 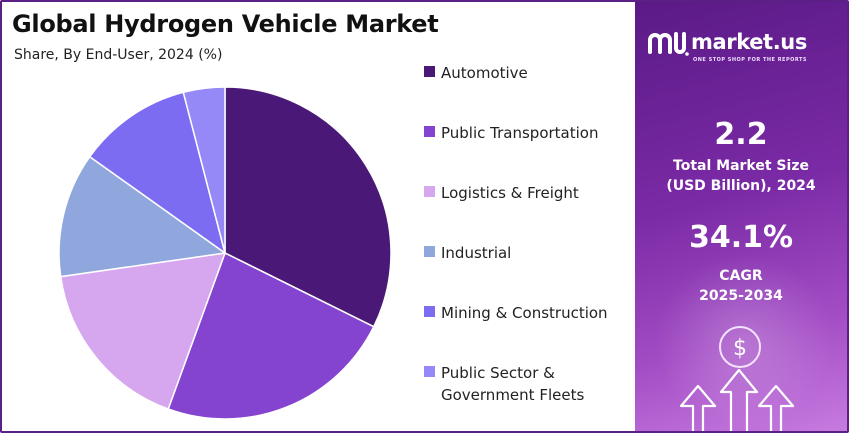 I want to click on pie-slice-automotive, so click(x=308, y=207).